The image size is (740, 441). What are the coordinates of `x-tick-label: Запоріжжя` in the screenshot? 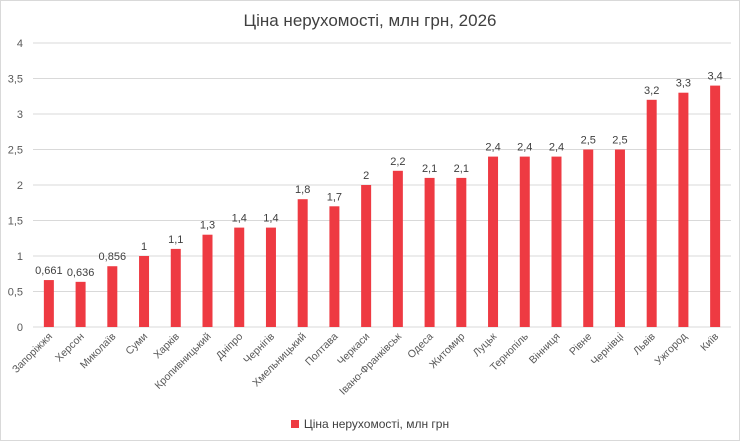 It's located at (32, 353).